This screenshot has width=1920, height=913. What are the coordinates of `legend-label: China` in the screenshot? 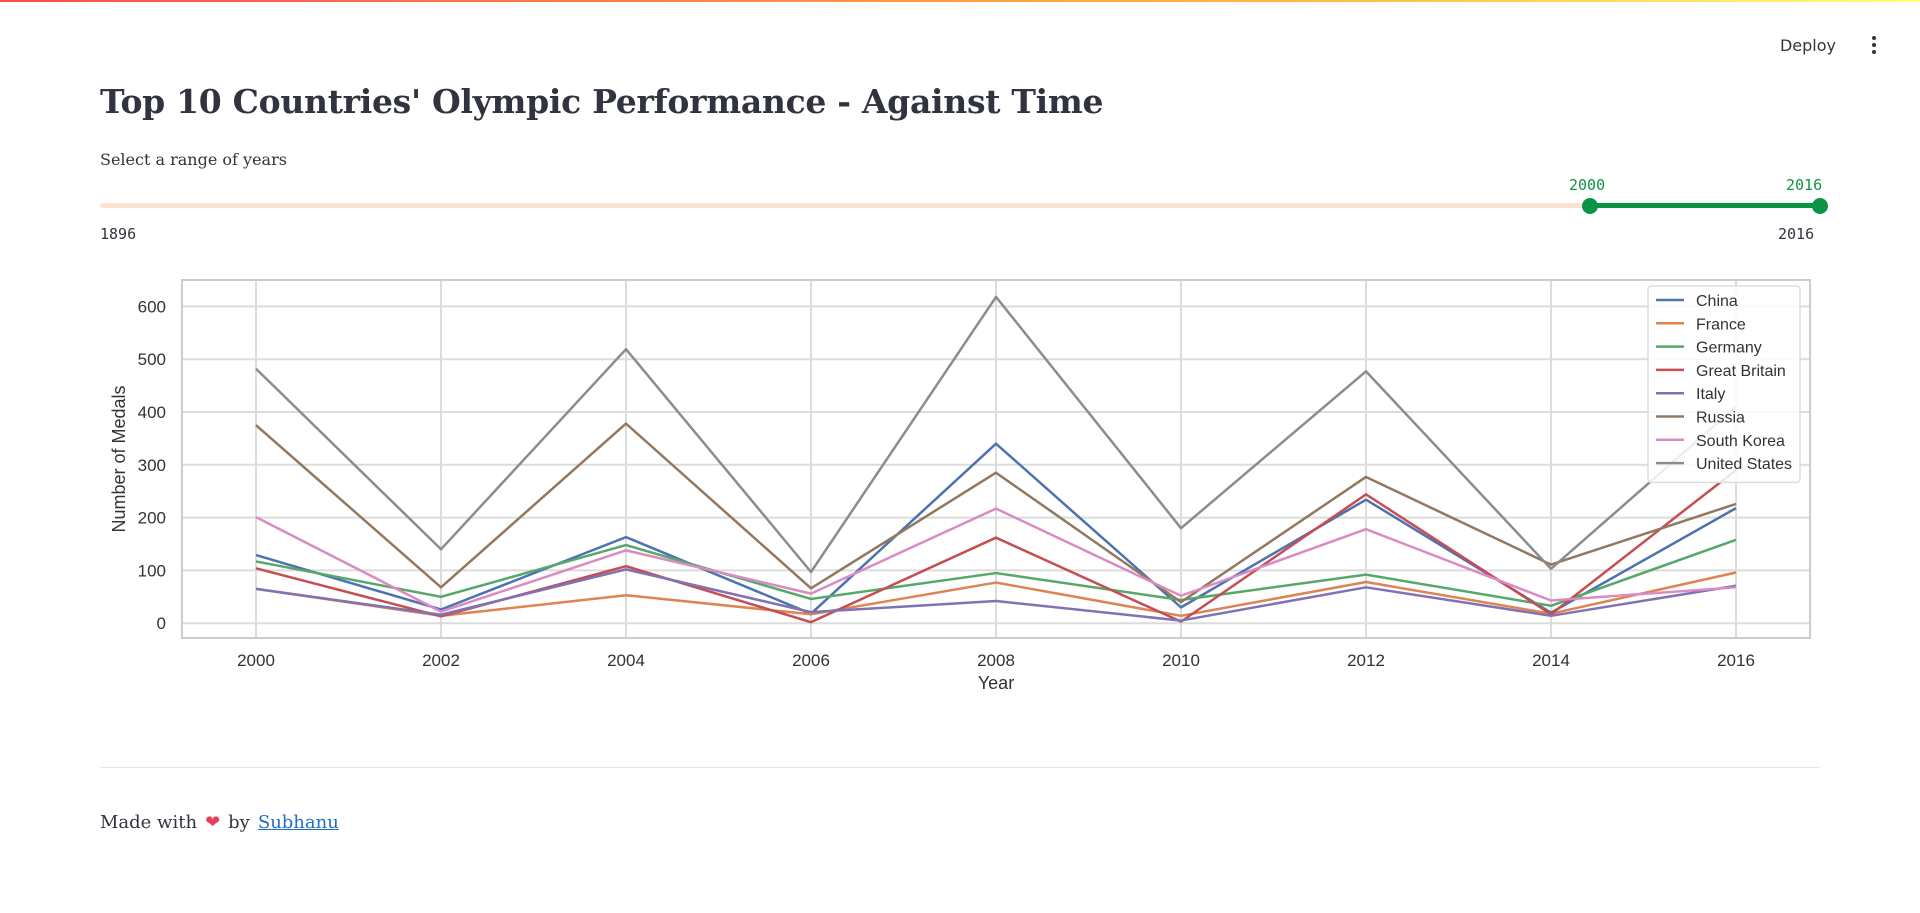 It's located at (1717, 301).